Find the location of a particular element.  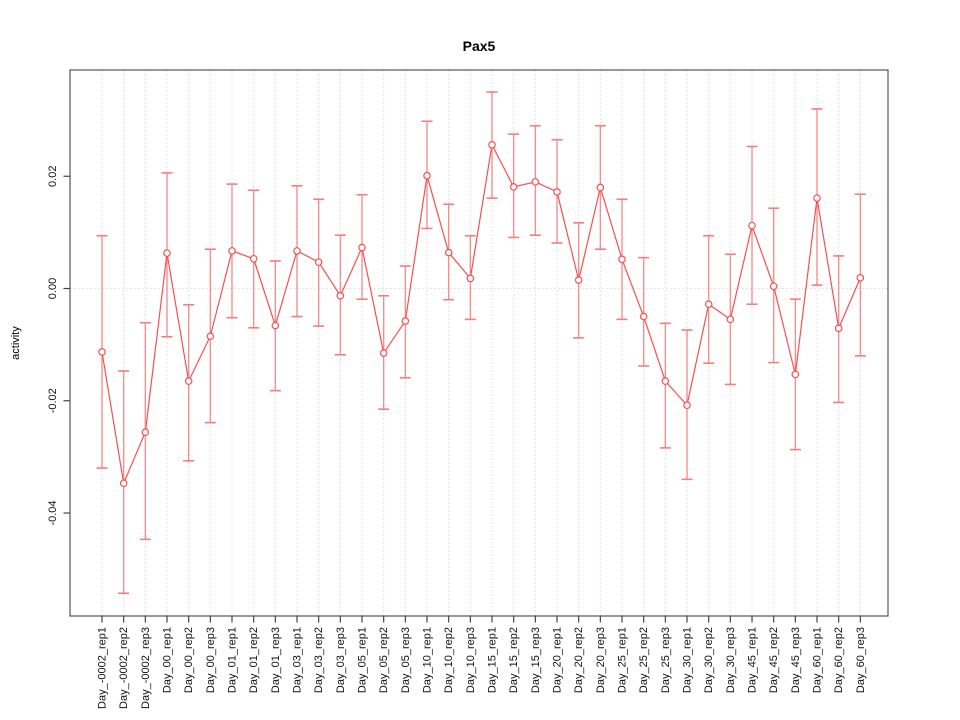

x-tick-label: Day_60_rep3 is located at coordinates (861, 660).